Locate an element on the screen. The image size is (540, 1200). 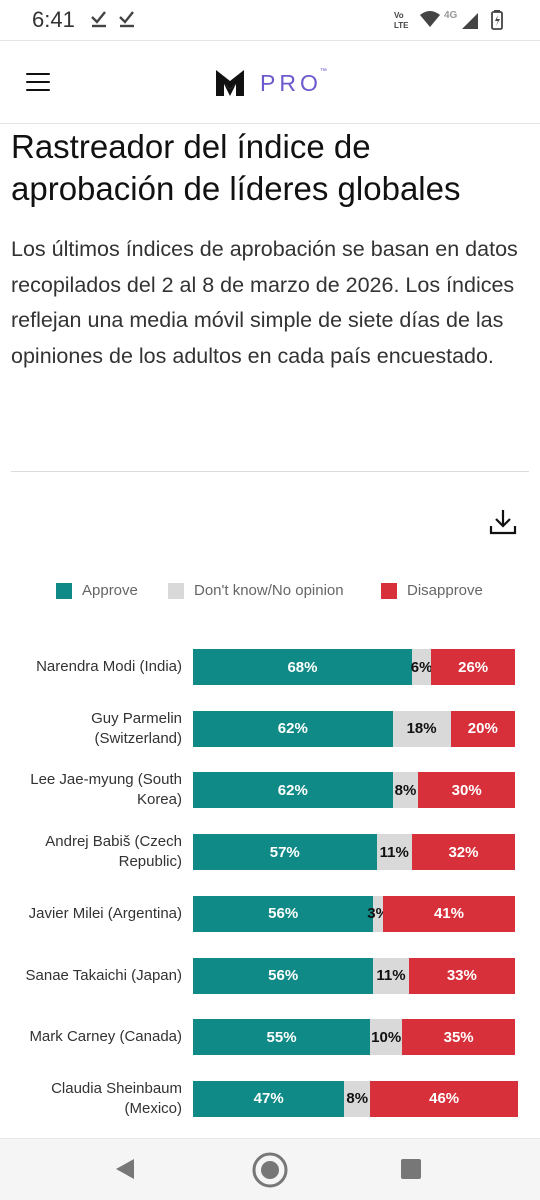
category-label: Andrej Babiš (Czech Republic) is located at coordinates (97, 852).